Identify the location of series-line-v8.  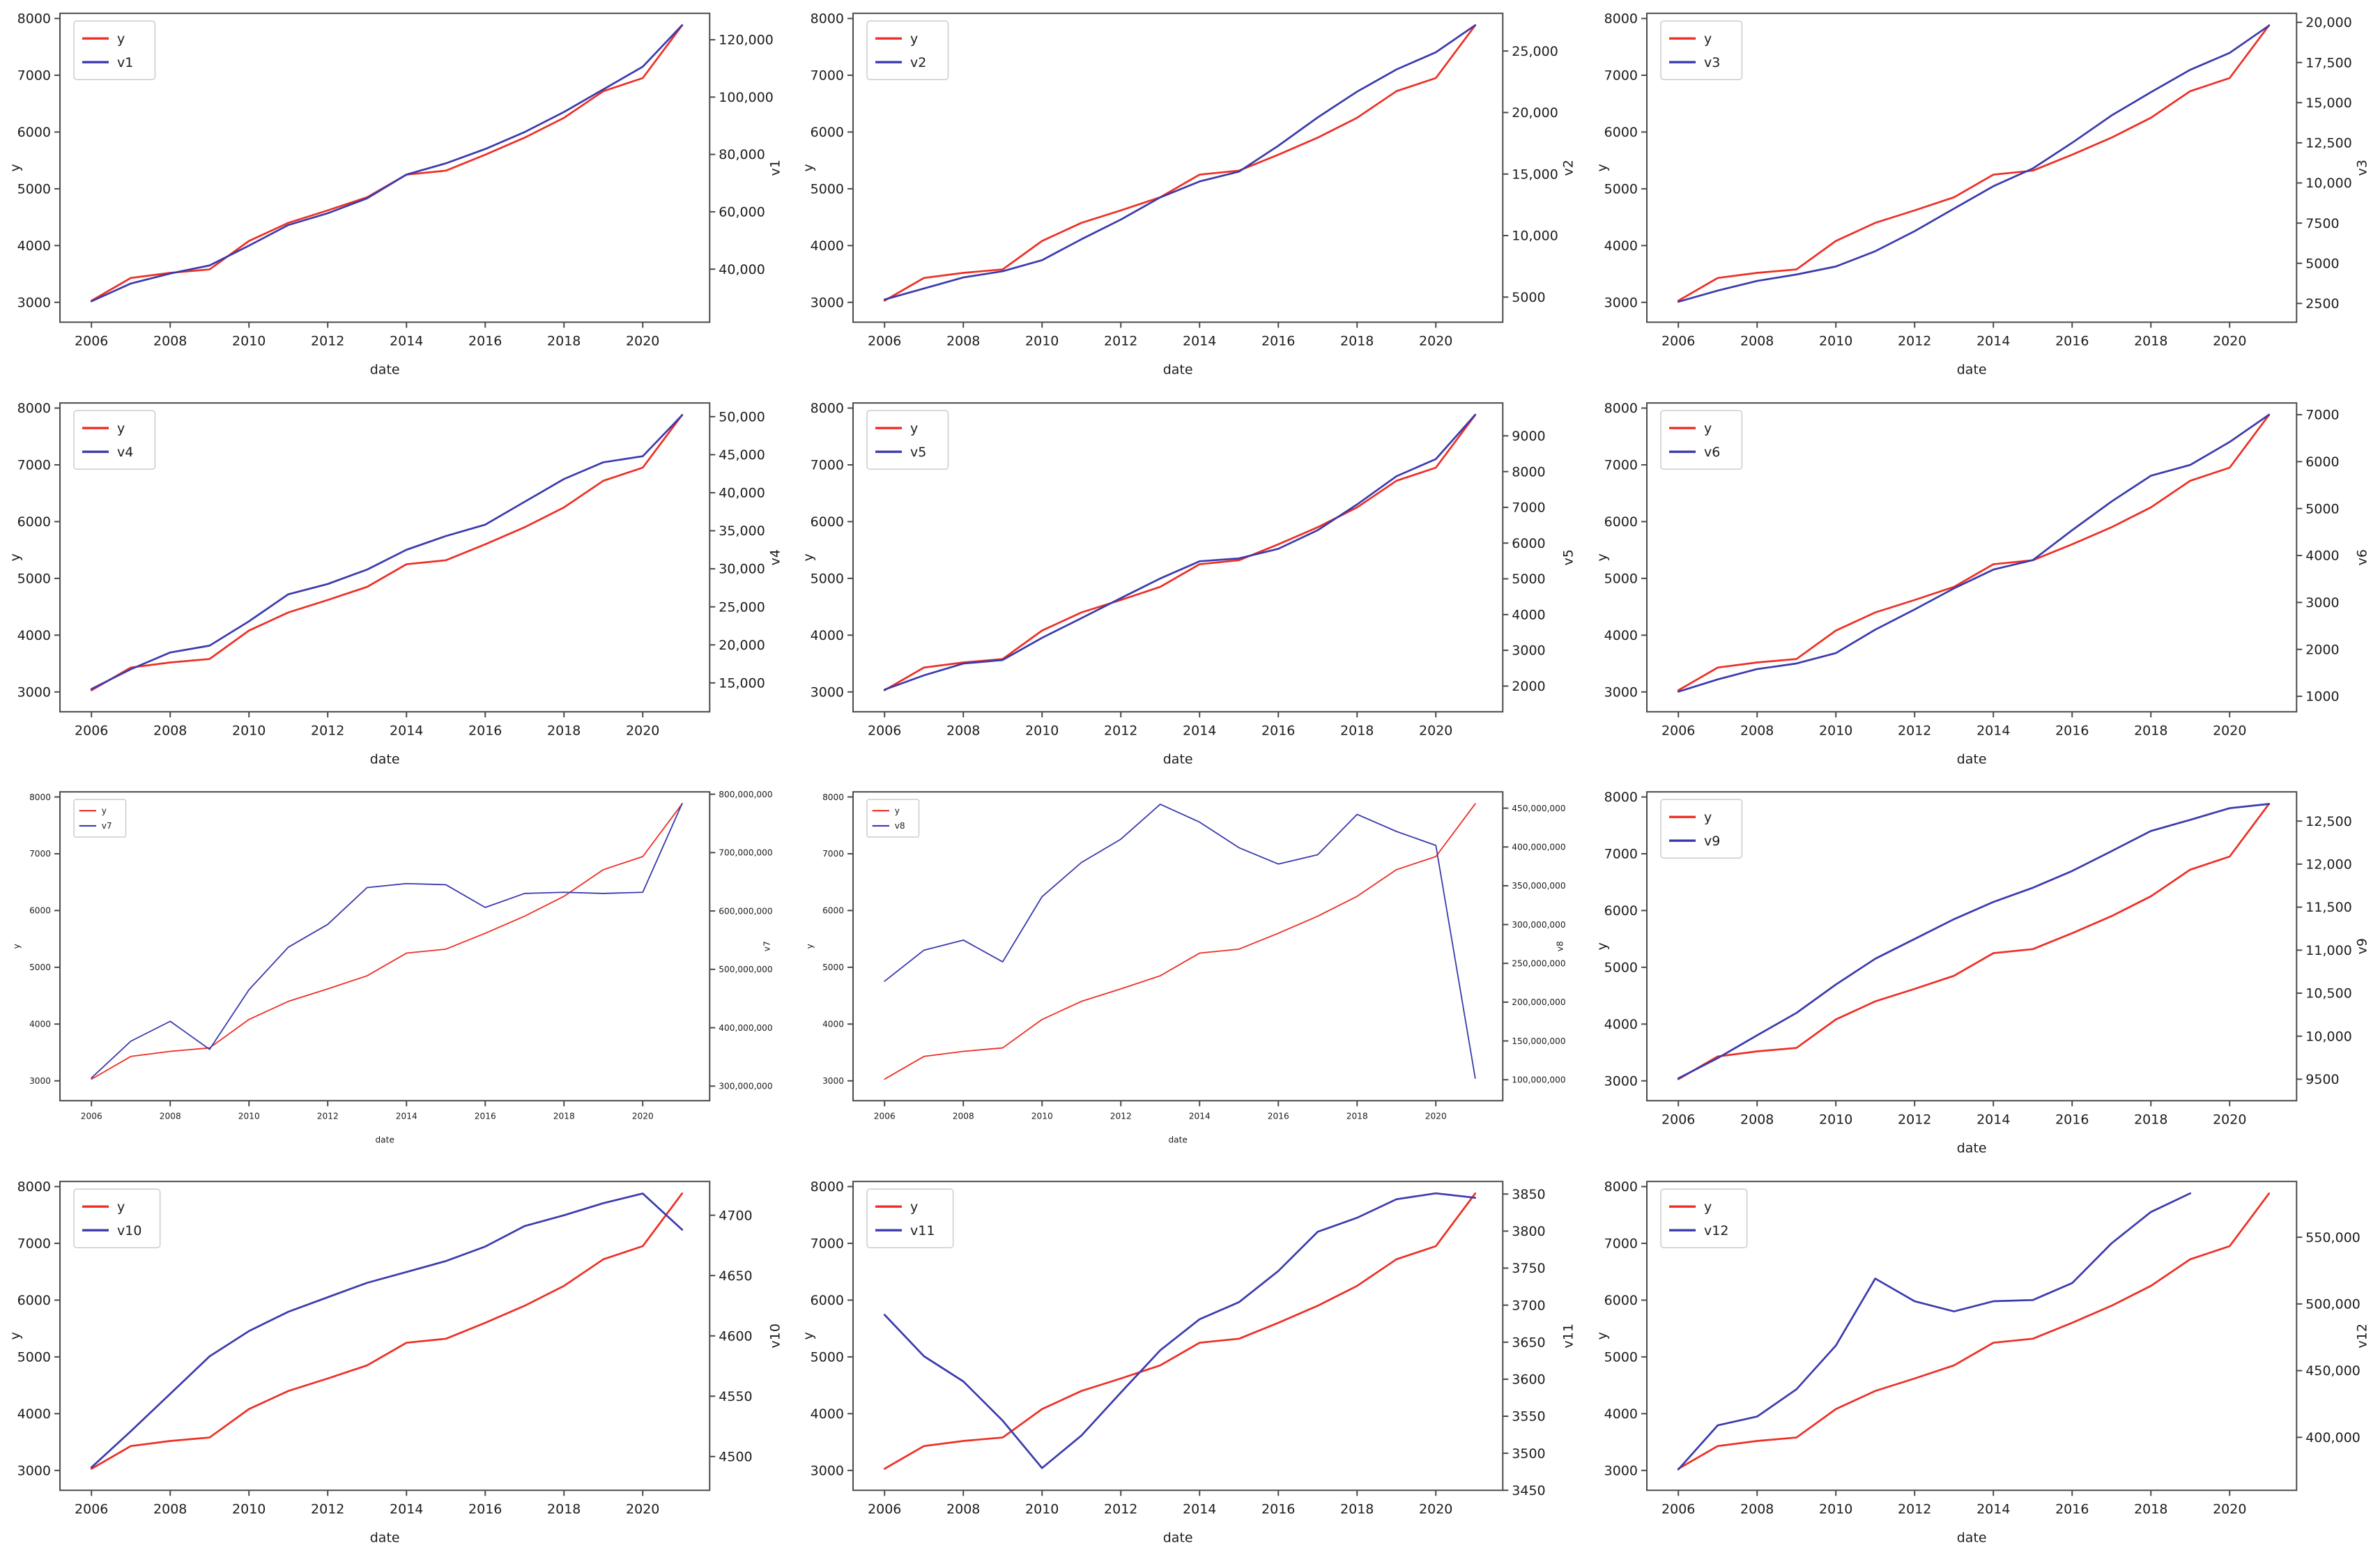
(1180, 942).